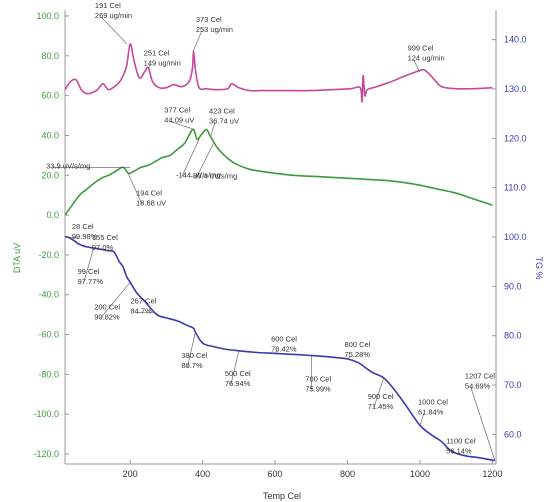 This screenshot has height=502, width=554. What do you see at coordinates (461, 440) in the screenshot?
I see `annotation-label: 1100 Cel` at bounding box center [461, 440].